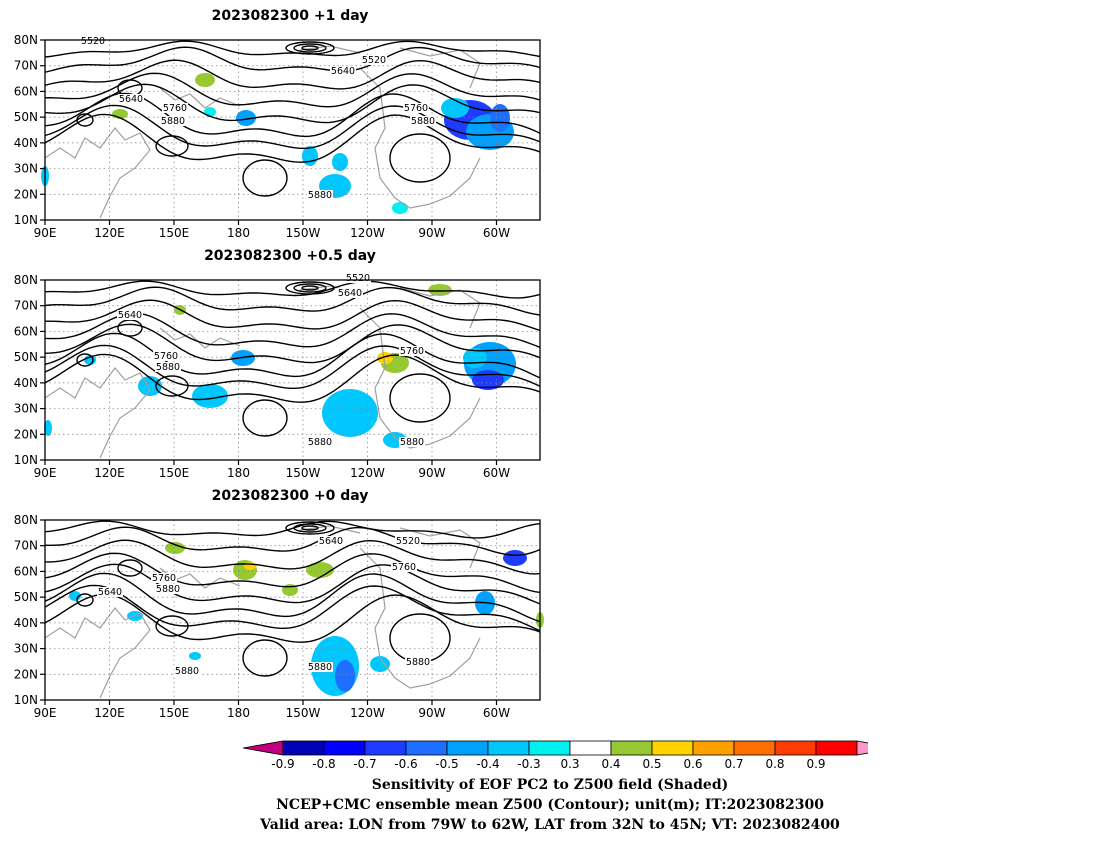 This screenshot has height=850, width=1100. What do you see at coordinates (26, 674) in the screenshot?
I see `lat-tick-label: 20N` at bounding box center [26, 674].